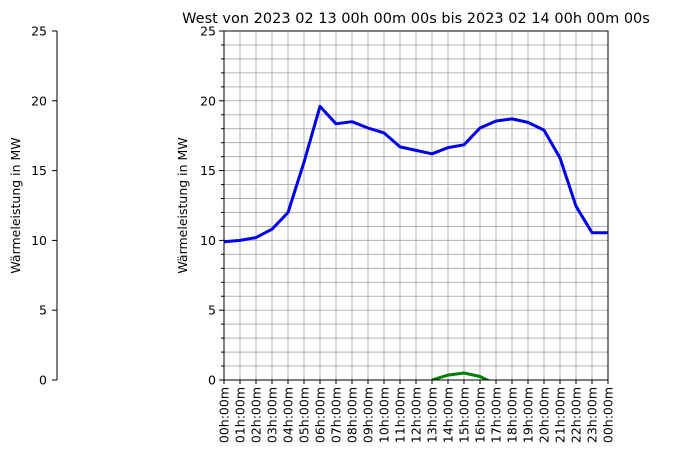 This screenshot has height=462, width=694. Describe the element at coordinates (208, 31) in the screenshot. I see `y-tick-label: 25` at that location.